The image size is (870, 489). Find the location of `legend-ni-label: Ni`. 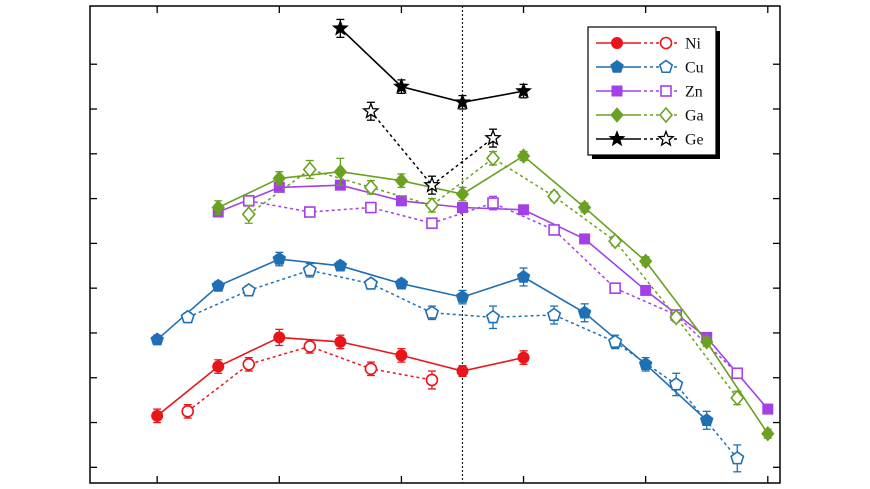

legend-ni-label: Ni is located at coordinates (693, 44).